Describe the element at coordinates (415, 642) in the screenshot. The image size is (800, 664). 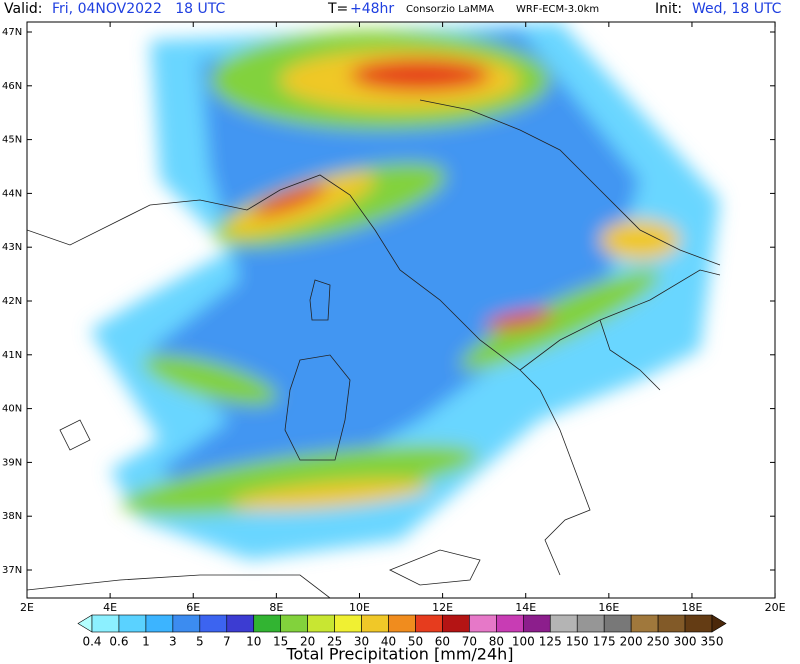
I see `colorbar-label: 50` at that location.